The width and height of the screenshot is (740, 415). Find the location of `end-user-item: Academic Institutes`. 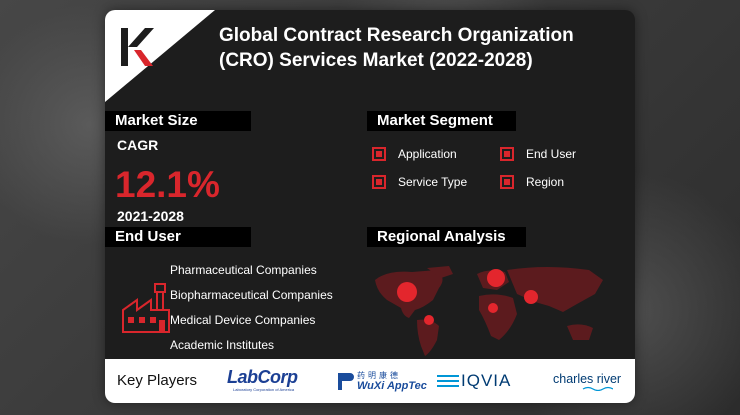

end-user-item: Academic Institutes is located at coordinates (222, 345).